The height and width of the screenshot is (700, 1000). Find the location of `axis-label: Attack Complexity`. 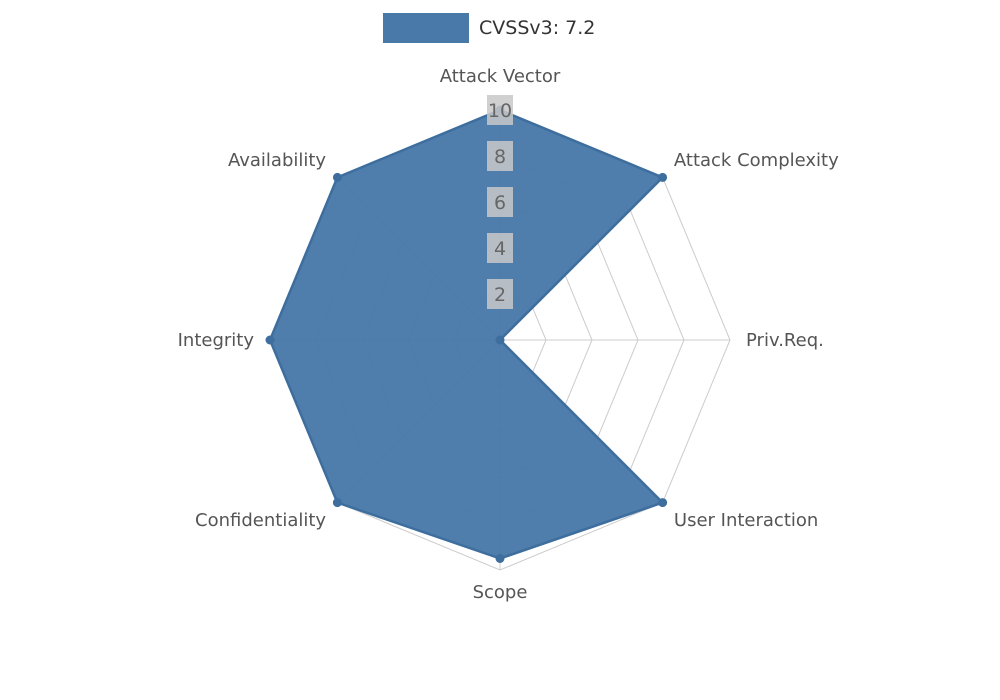

axis-label: Attack Complexity is located at coordinates (756, 160).